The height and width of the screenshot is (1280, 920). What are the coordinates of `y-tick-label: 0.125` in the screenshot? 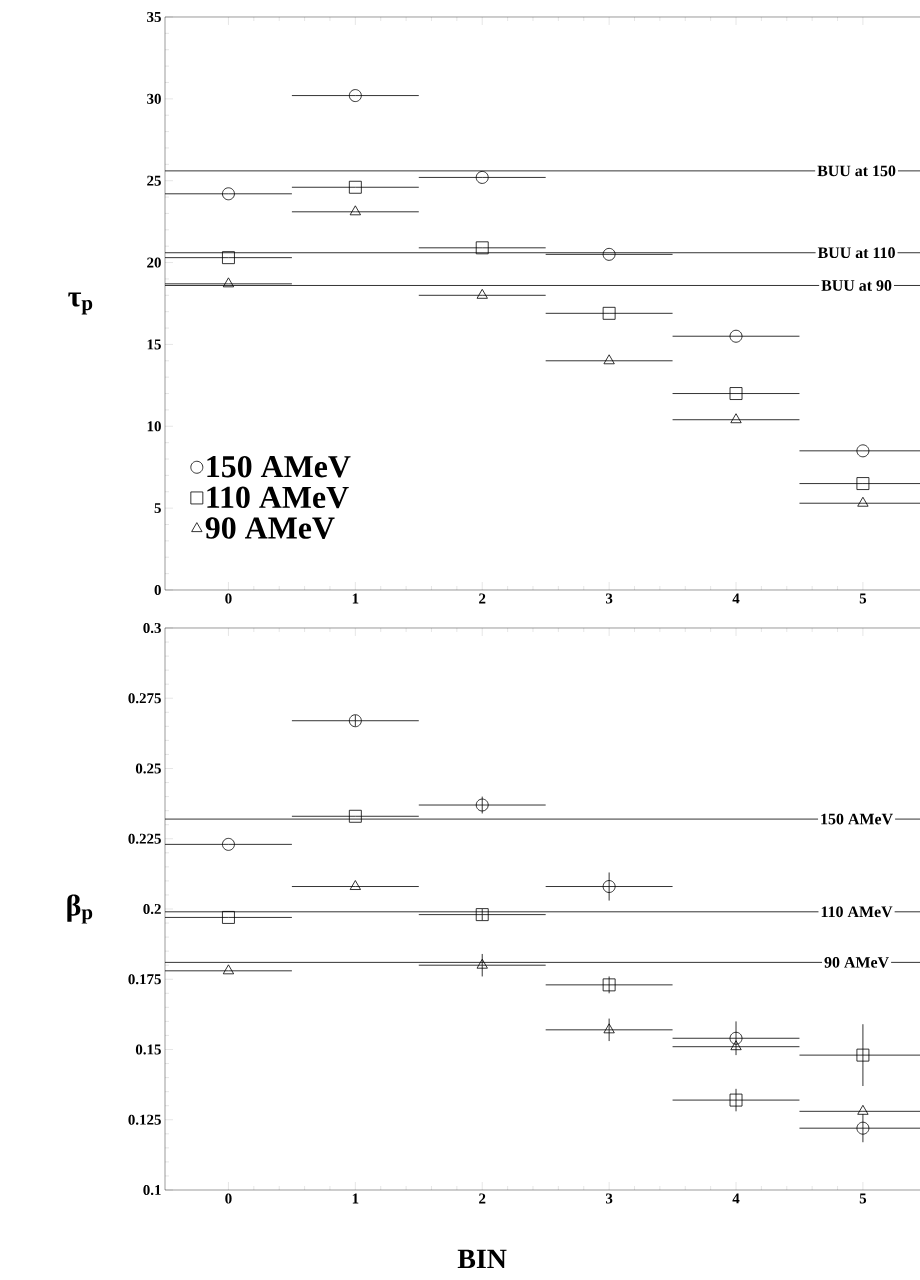 It's located at (144, 1119).